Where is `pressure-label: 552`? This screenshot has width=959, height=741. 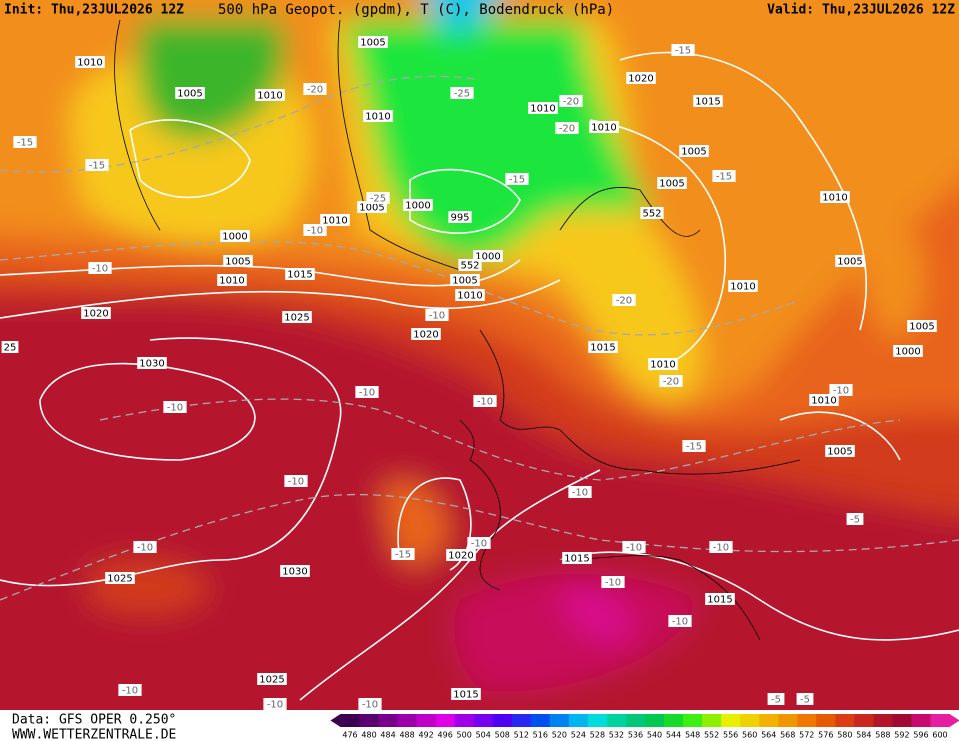
pressure-label: 552 is located at coordinates (651, 214).